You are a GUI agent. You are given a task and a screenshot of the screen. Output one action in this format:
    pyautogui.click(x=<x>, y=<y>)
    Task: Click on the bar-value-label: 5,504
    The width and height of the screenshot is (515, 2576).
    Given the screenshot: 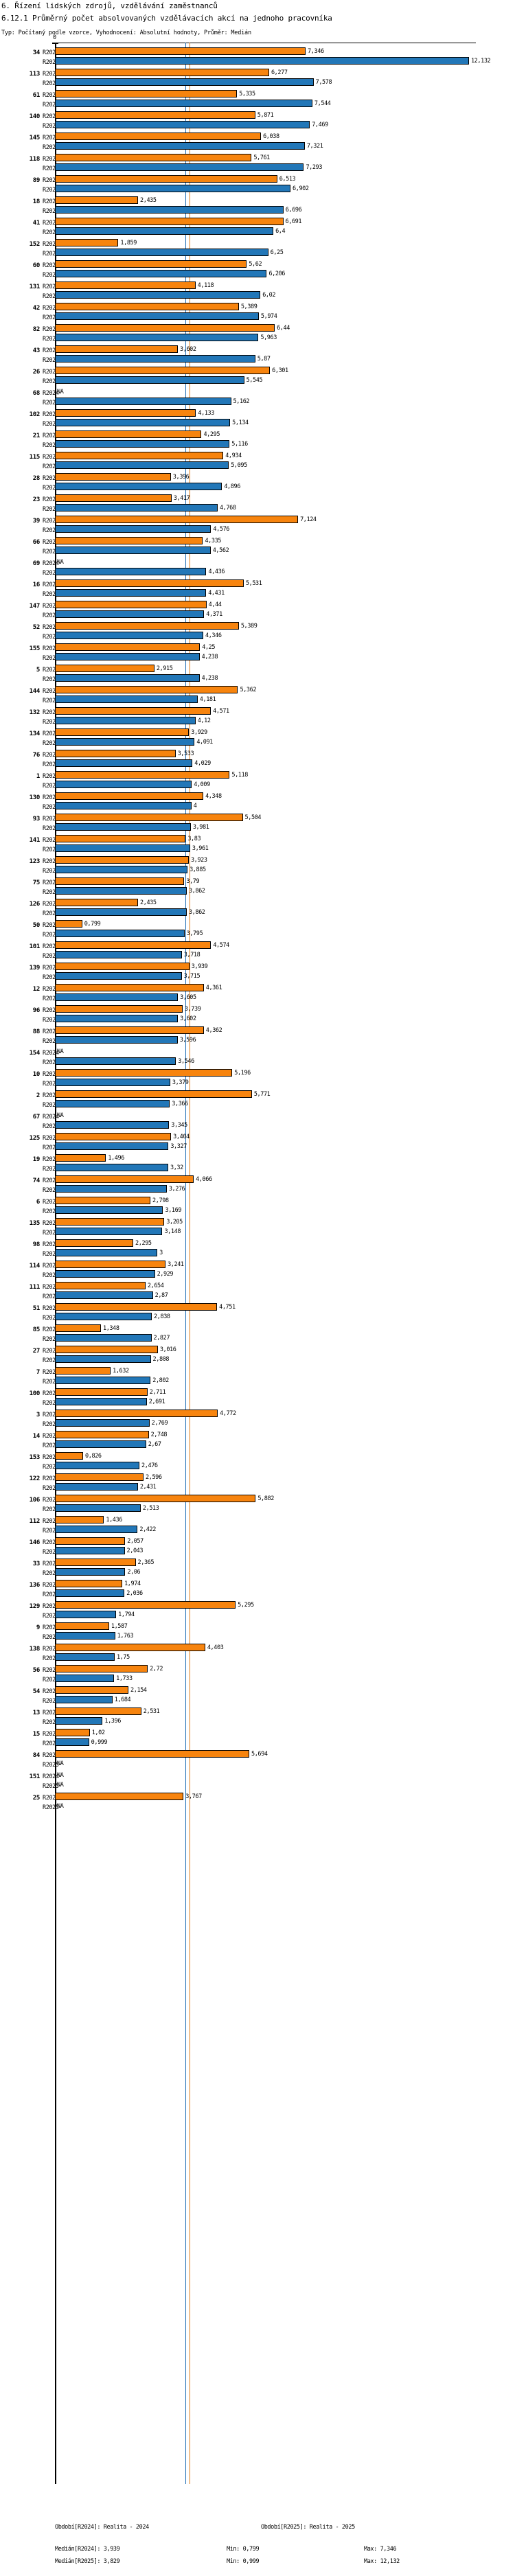 What is the action you would take?
    pyautogui.click(x=253, y=817)
    